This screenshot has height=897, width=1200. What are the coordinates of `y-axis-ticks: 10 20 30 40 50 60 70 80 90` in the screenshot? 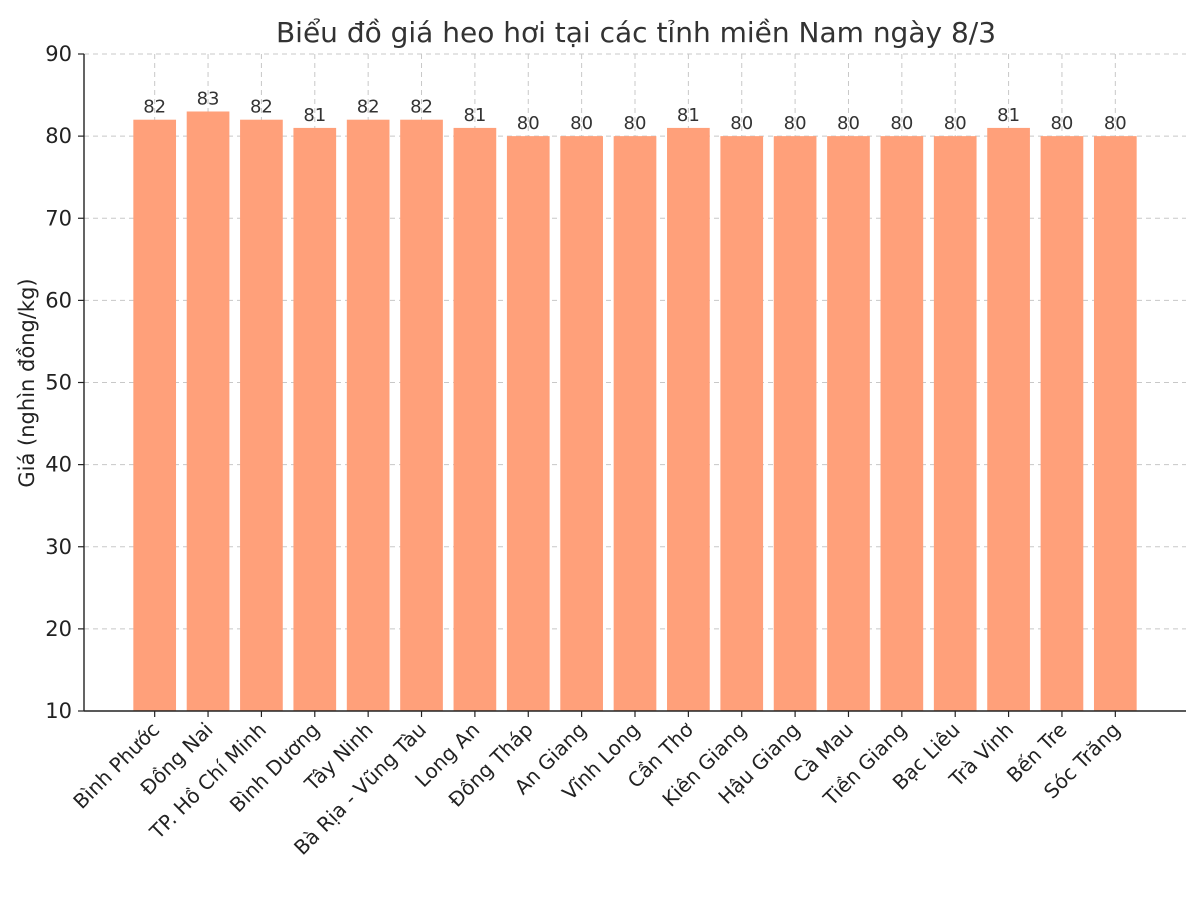 It's located at (64, 382).